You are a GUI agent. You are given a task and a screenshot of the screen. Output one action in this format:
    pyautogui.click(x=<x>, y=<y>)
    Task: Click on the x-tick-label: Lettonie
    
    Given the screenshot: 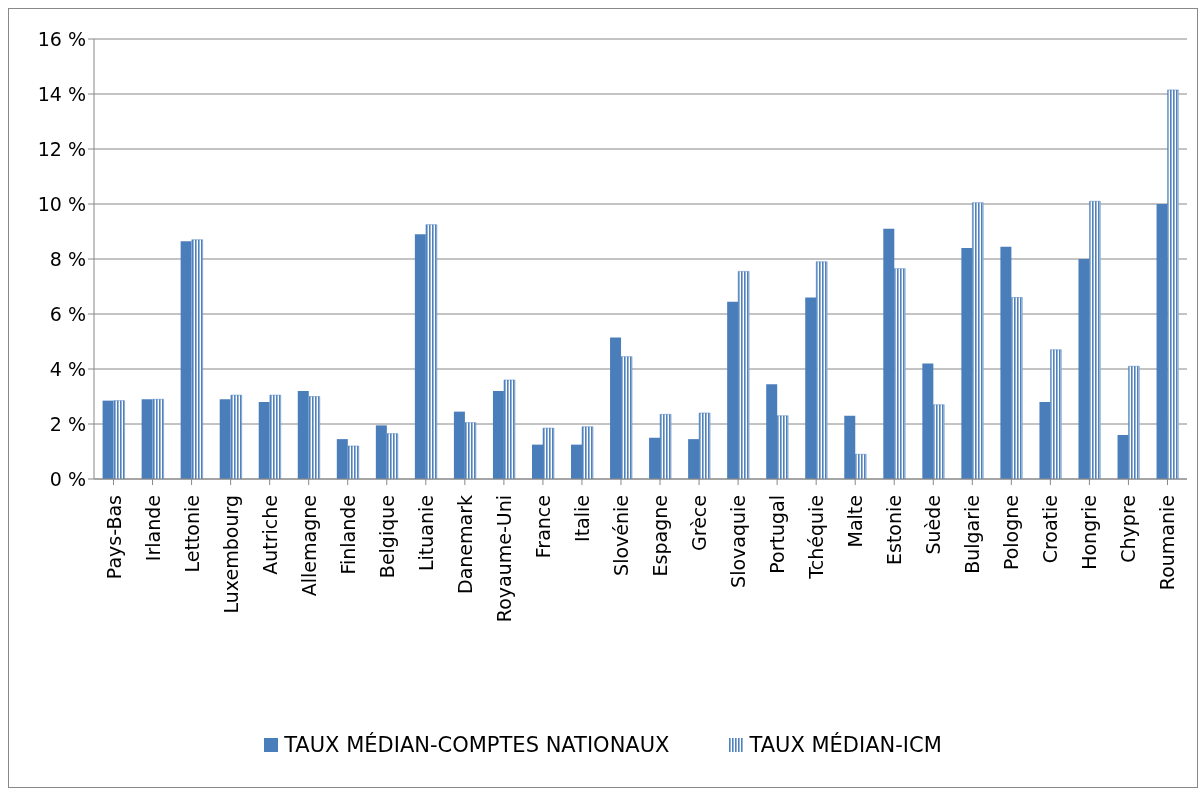 What is the action you would take?
    pyautogui.click(x=191, y=534)
    